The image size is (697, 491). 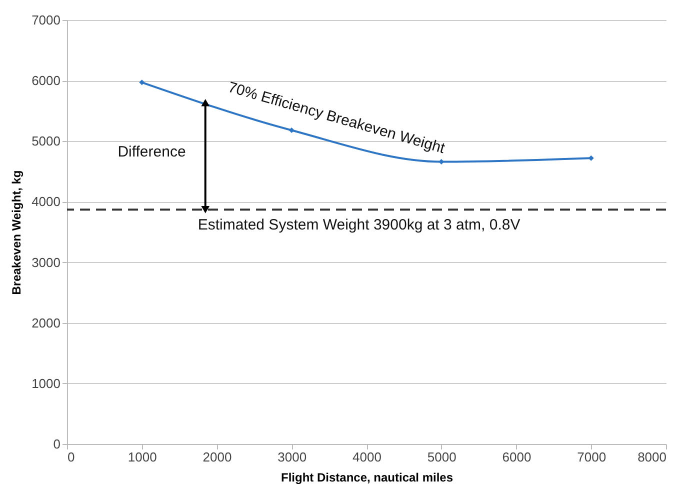 I want to click on x-tick-label: 7000, so click(x=591, y=457).